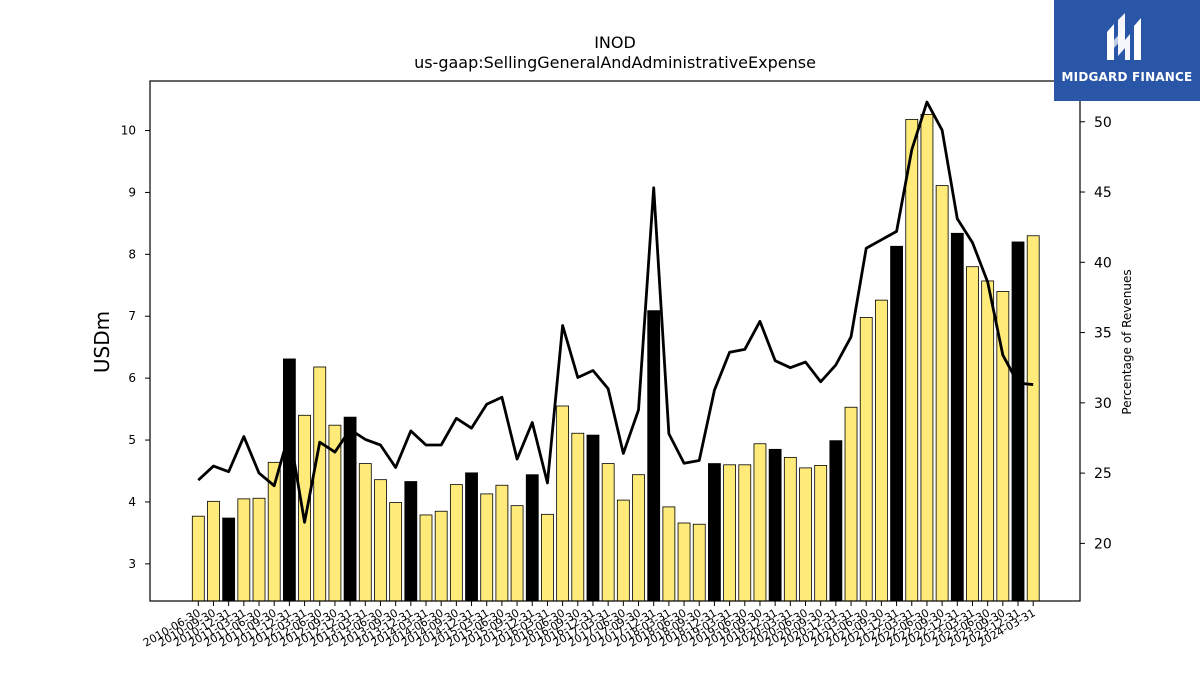  I want to click on y2-tick-label: 45, so click(1103, 193).